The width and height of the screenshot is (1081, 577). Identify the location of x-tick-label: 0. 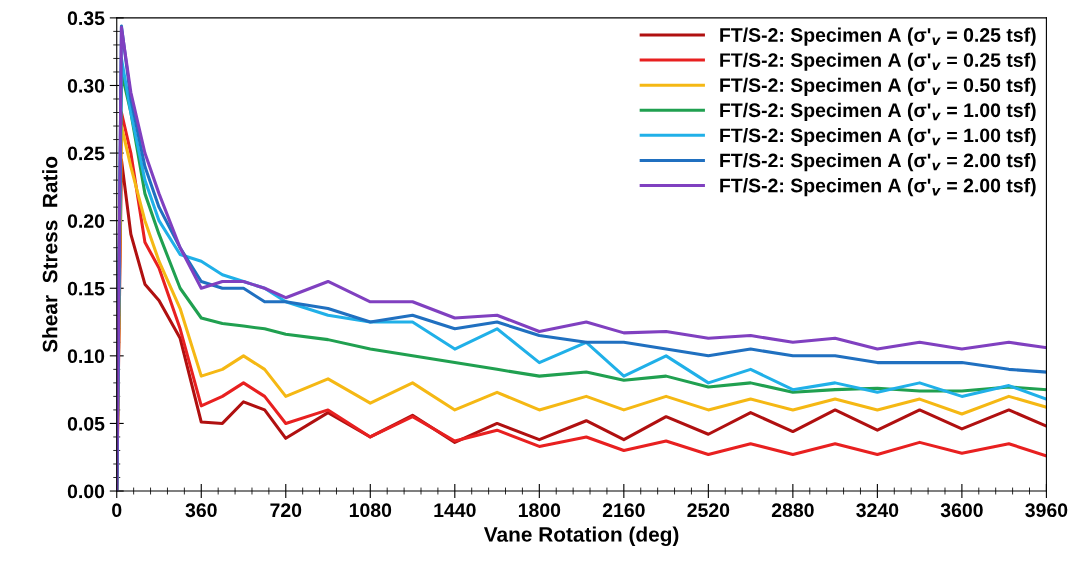
(117, 510).